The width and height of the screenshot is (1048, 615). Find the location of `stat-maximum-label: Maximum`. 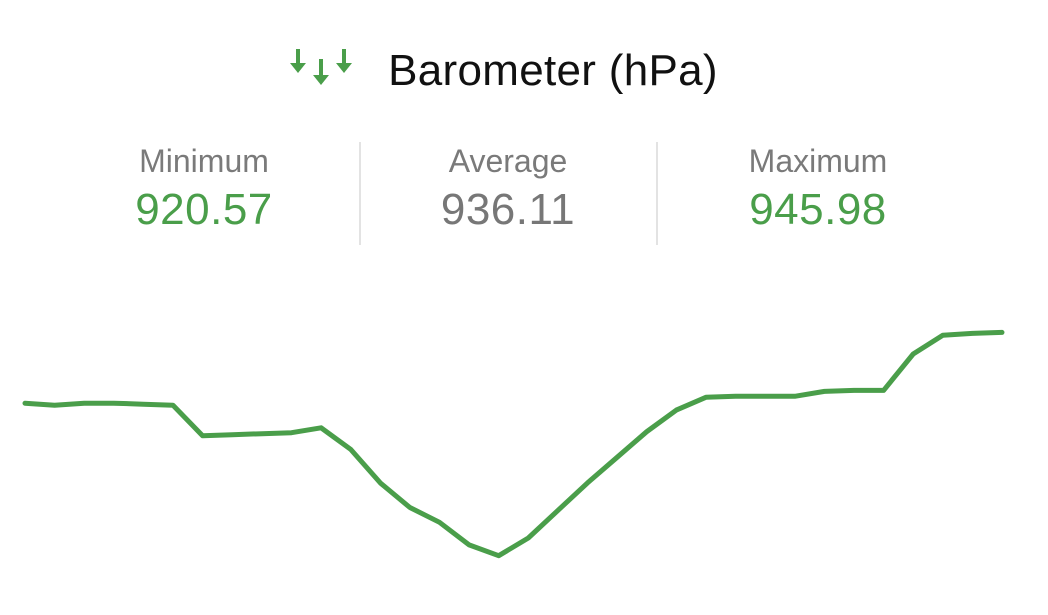

stat-maximum-label: Maximum is located at coordinates (818, 161).